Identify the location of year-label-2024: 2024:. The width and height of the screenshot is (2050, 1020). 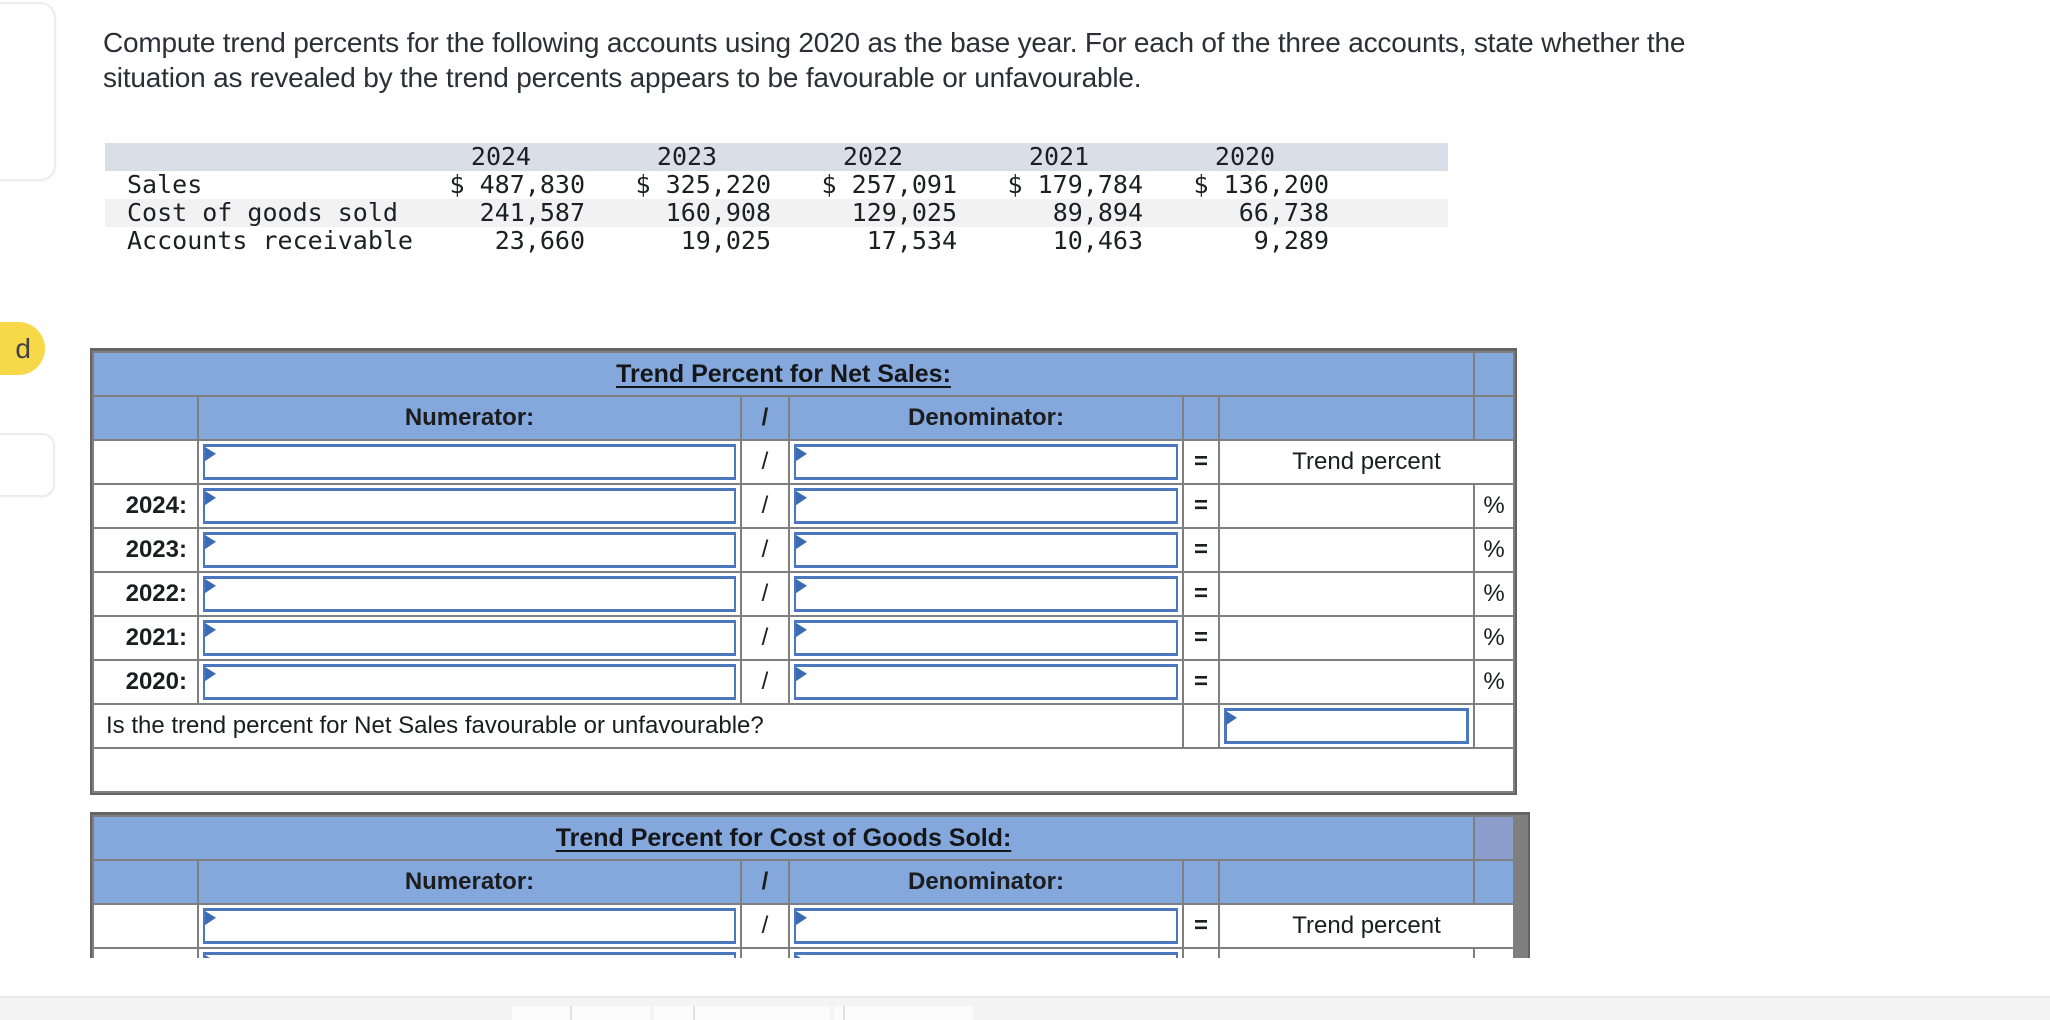
(145, 506).